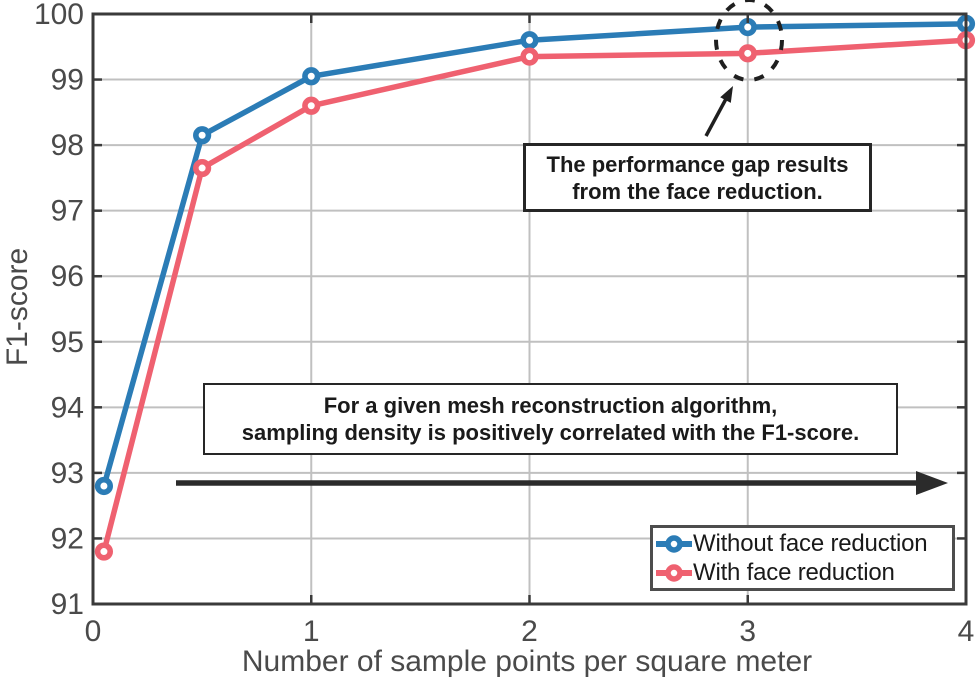  What do you see at coordinates (93, 631) in the screenshot?
I see `x-tick-label: 0` at bounding box center [93, 631].